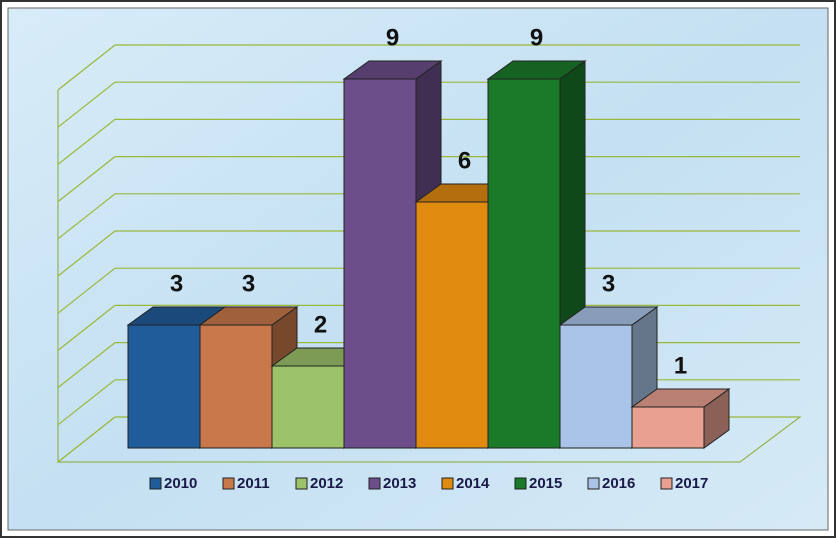 Image resolution: width=836 pixels, height=538 pixels. I want to click on legend-label: 2015, so click(545, 483).